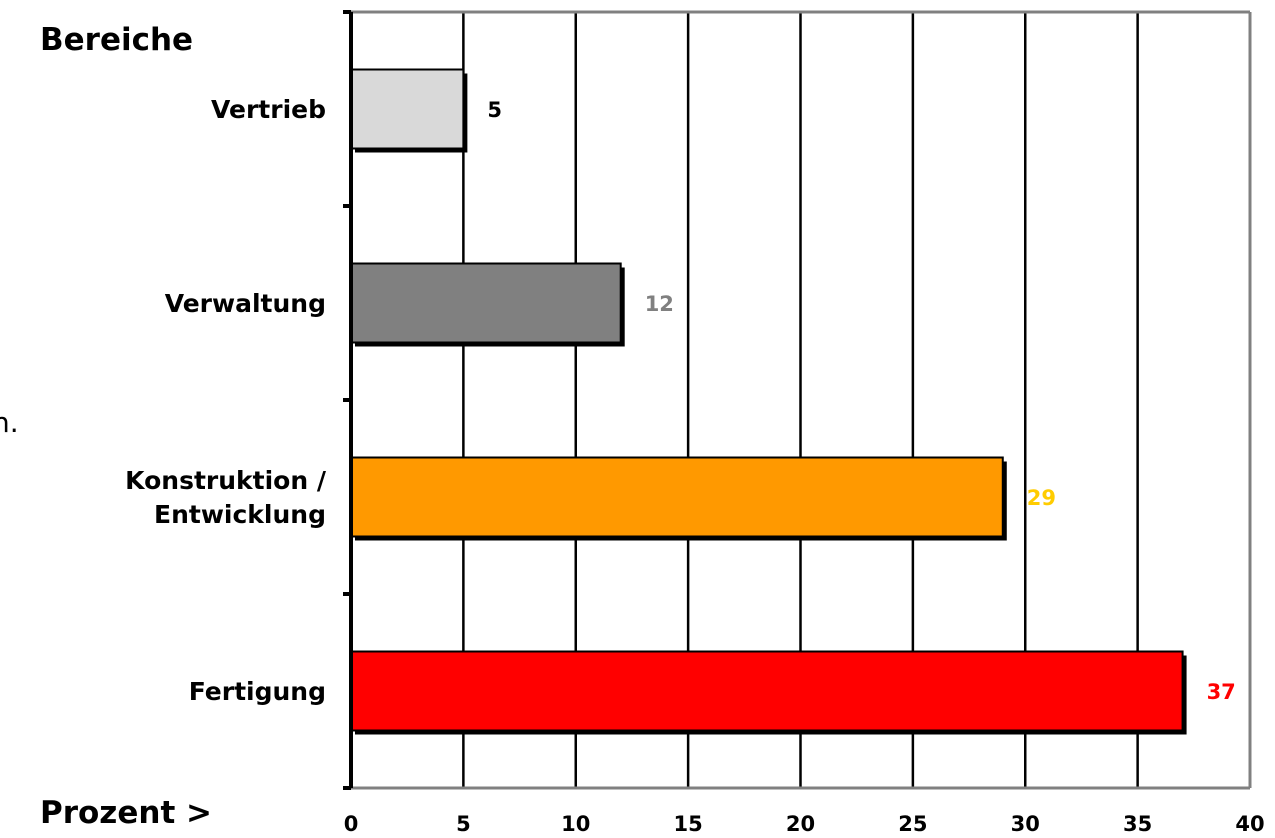  Describe the element at coordinates (1249, 824) in the screenshot. I see `x-tick-label-40: 40` at that location.